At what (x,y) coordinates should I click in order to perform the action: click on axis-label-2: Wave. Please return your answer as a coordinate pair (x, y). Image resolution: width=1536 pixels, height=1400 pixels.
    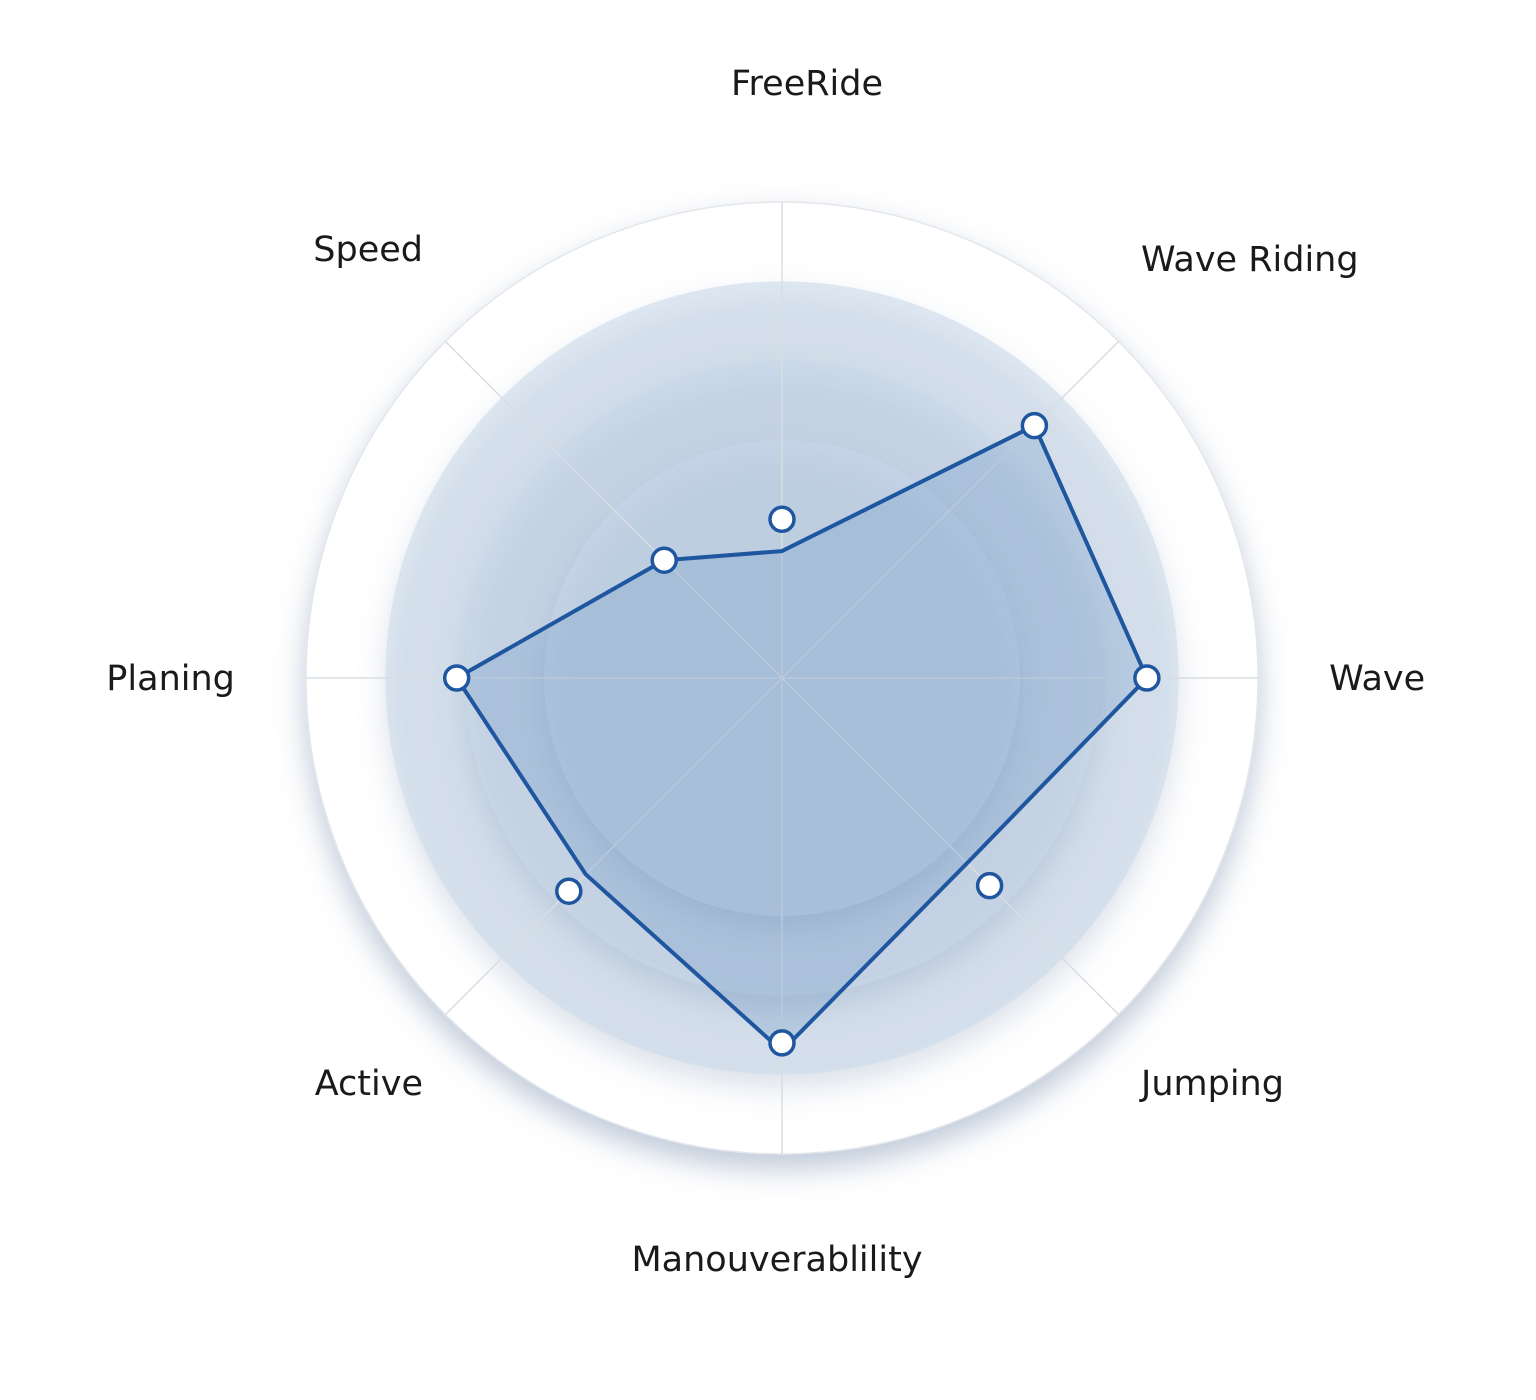
    Looking at the image, I should click on (1377, 679).